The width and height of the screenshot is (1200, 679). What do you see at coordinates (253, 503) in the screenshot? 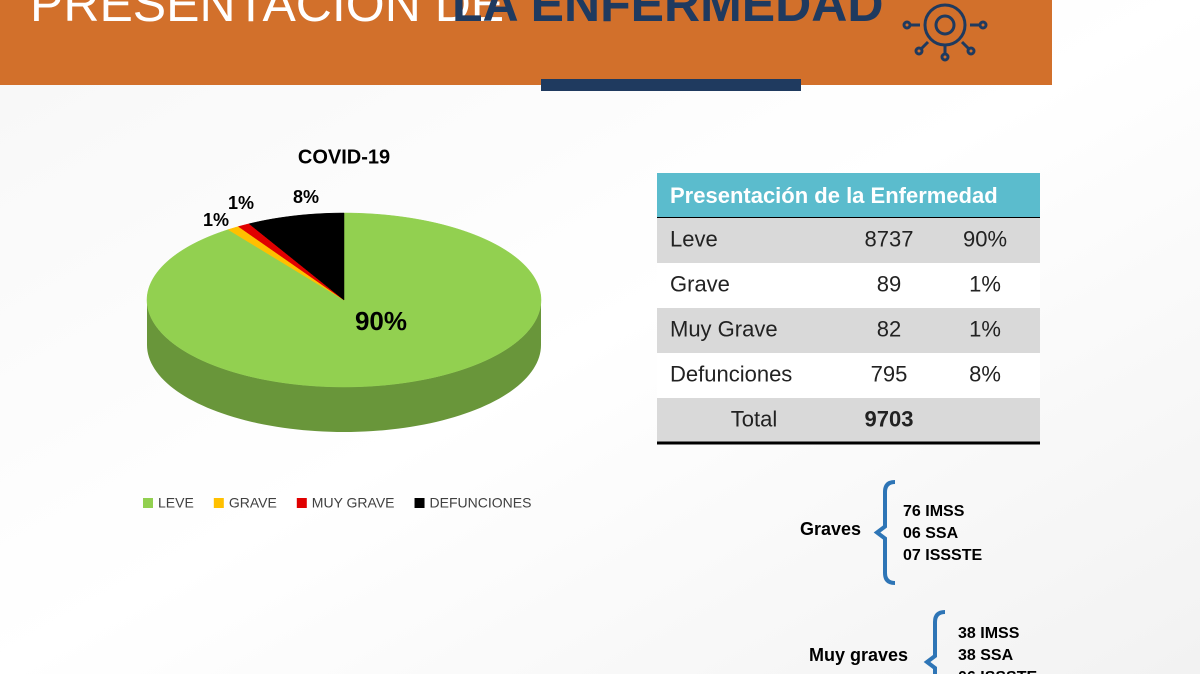
I see `legend-label: GRAVE` at bounding box center [253, 503].